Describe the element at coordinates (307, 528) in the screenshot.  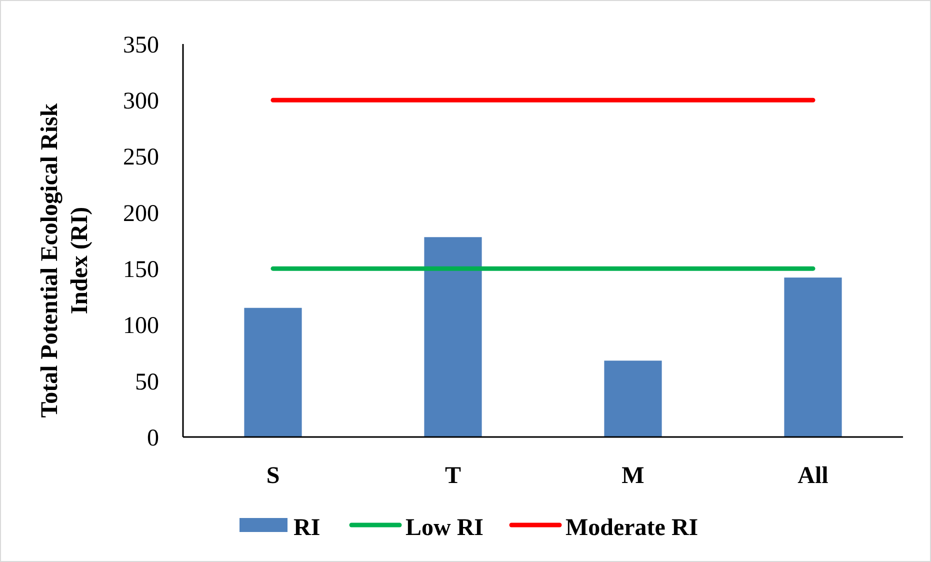
I see `legend-label: RI` at that location.